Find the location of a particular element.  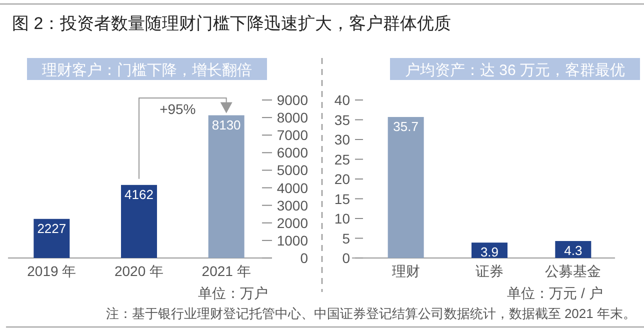

y-tick-label: 25 is located at coordinates (342, 159).